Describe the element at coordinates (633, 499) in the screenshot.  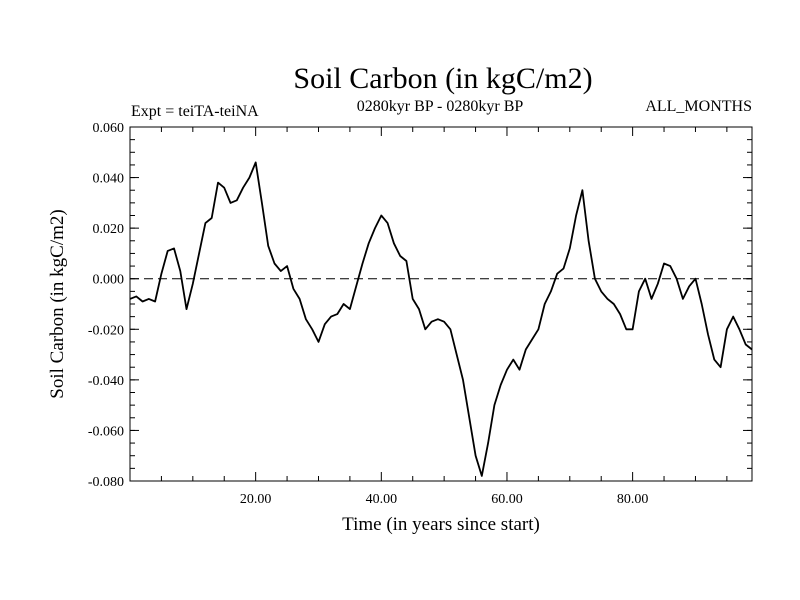
I see `x-tick-label: 80.00` at that location.